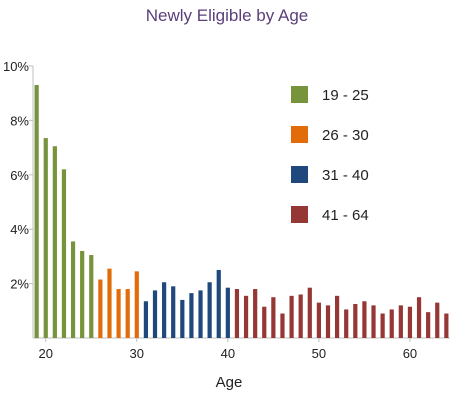 The width and height of the screenshot is (462, 402). What do you see at coordinates (186, 304) in the screenshot?
I see `series-3-bars` at bounding box center [186, 304].